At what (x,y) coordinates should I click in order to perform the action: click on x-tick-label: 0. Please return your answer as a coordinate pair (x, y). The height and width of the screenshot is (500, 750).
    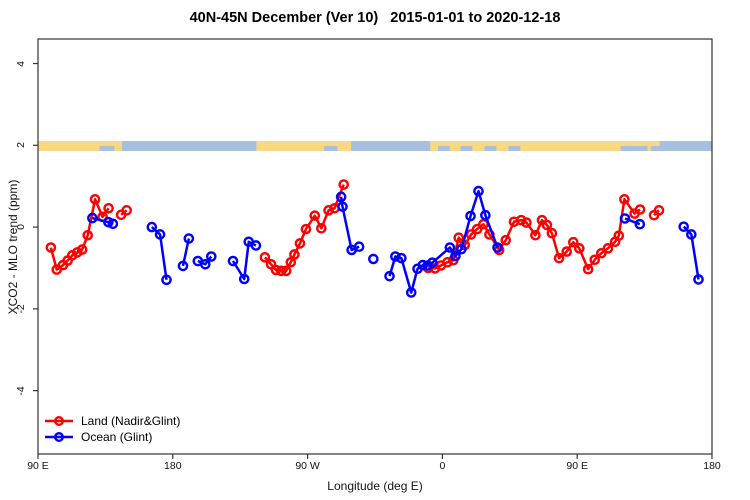
    Looking at the image, I should click on (442, 466).